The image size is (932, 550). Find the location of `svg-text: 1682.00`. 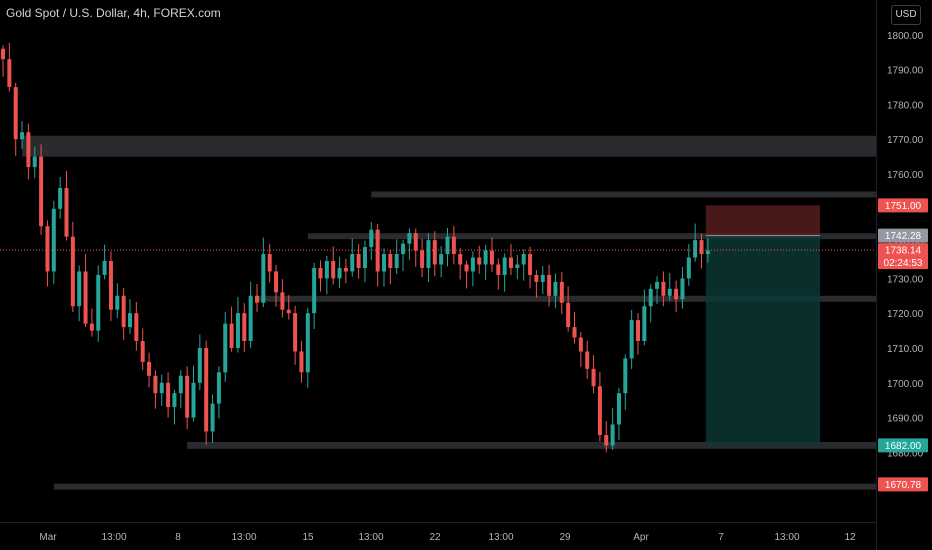

svg-text: 1682.00 is located at coordinates (903, 446).